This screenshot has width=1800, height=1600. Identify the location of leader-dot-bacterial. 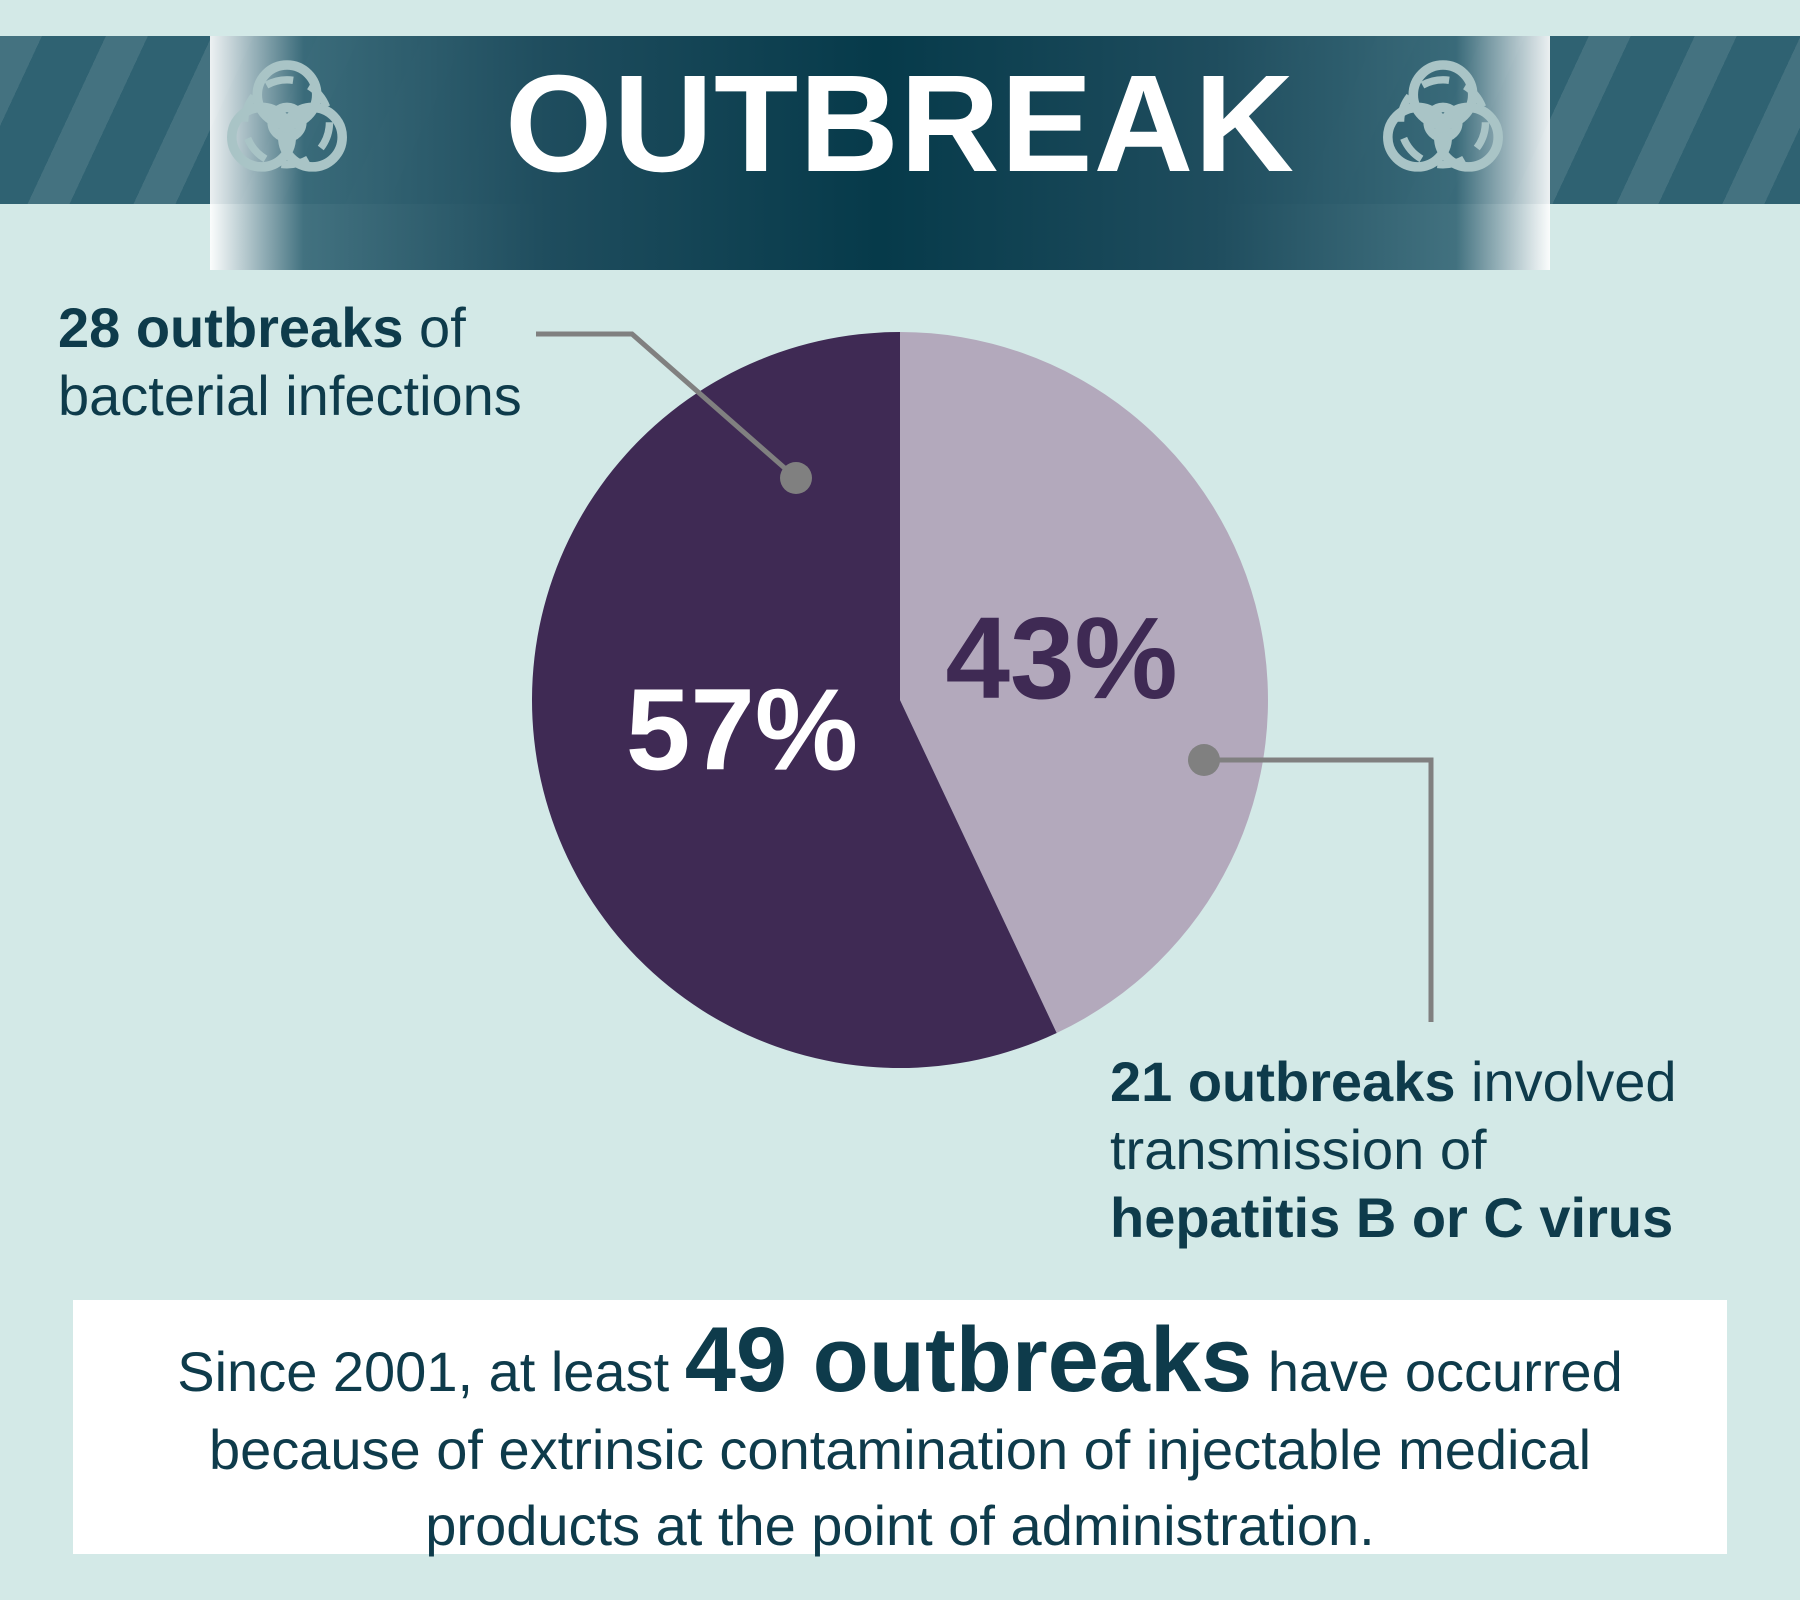
(796, 478).